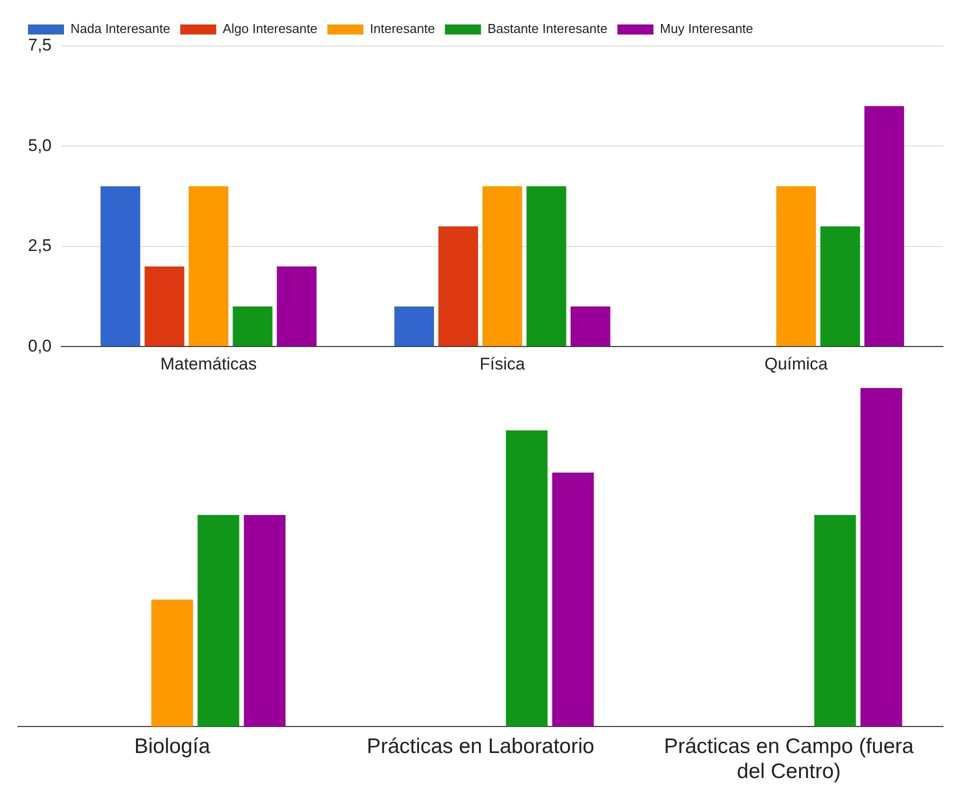 The width and height of the screenshot is (963, 805). What do you see at coordinates (789, 759) in the screenshot?
I see `x-tick-label: Prácticas en Campo (fuera del Centro)` at bounding box center [789, 759].